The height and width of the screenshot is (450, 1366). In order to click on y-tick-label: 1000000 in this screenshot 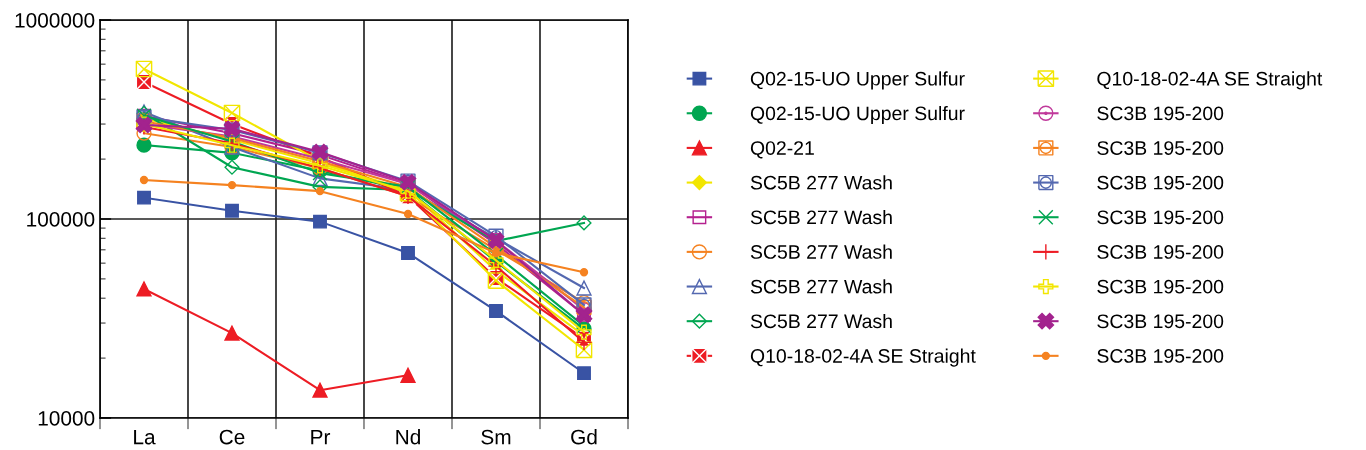, I will do `click(55, 20)`.